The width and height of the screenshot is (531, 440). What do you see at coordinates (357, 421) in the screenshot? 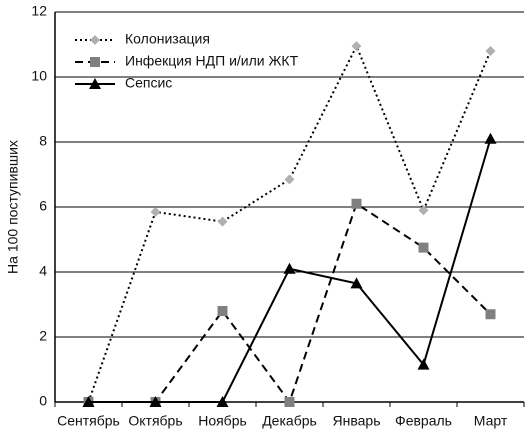
I see `x-tick-label: Январь` at bounding box center [357, 421].